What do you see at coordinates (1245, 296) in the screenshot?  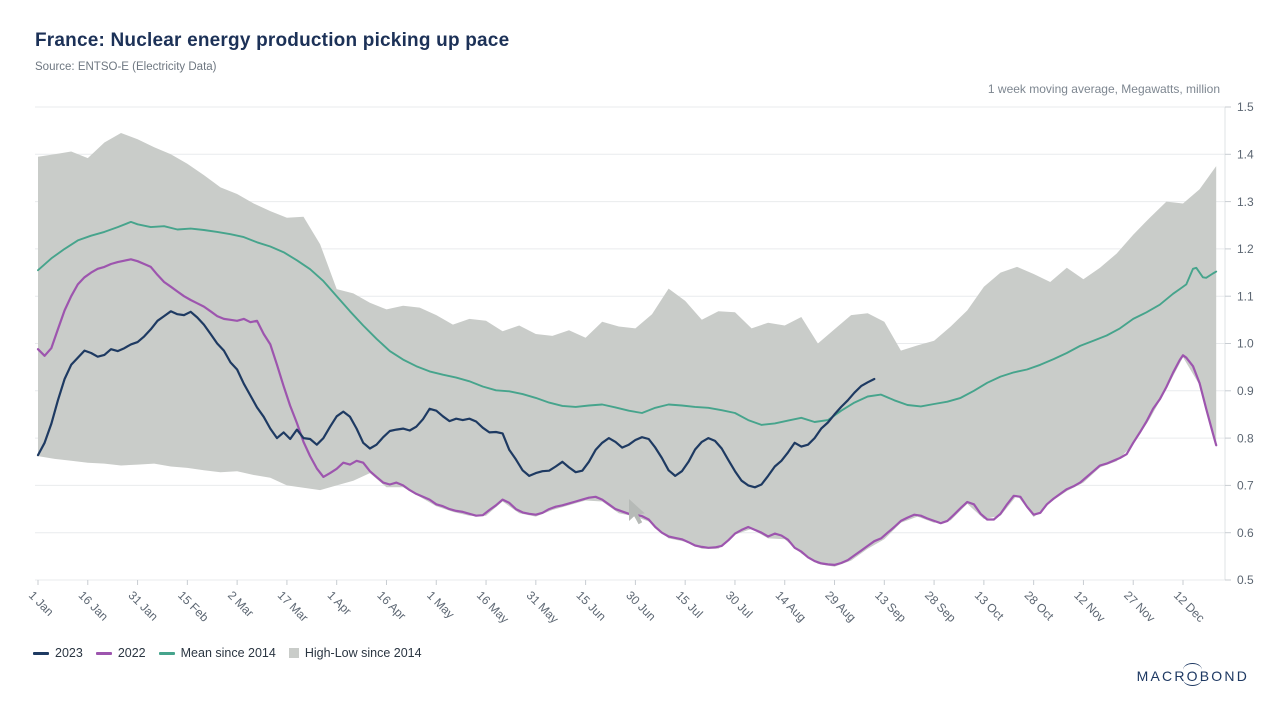 I see `y-axis-label: 1.1` at bounding box center [1245, 296].